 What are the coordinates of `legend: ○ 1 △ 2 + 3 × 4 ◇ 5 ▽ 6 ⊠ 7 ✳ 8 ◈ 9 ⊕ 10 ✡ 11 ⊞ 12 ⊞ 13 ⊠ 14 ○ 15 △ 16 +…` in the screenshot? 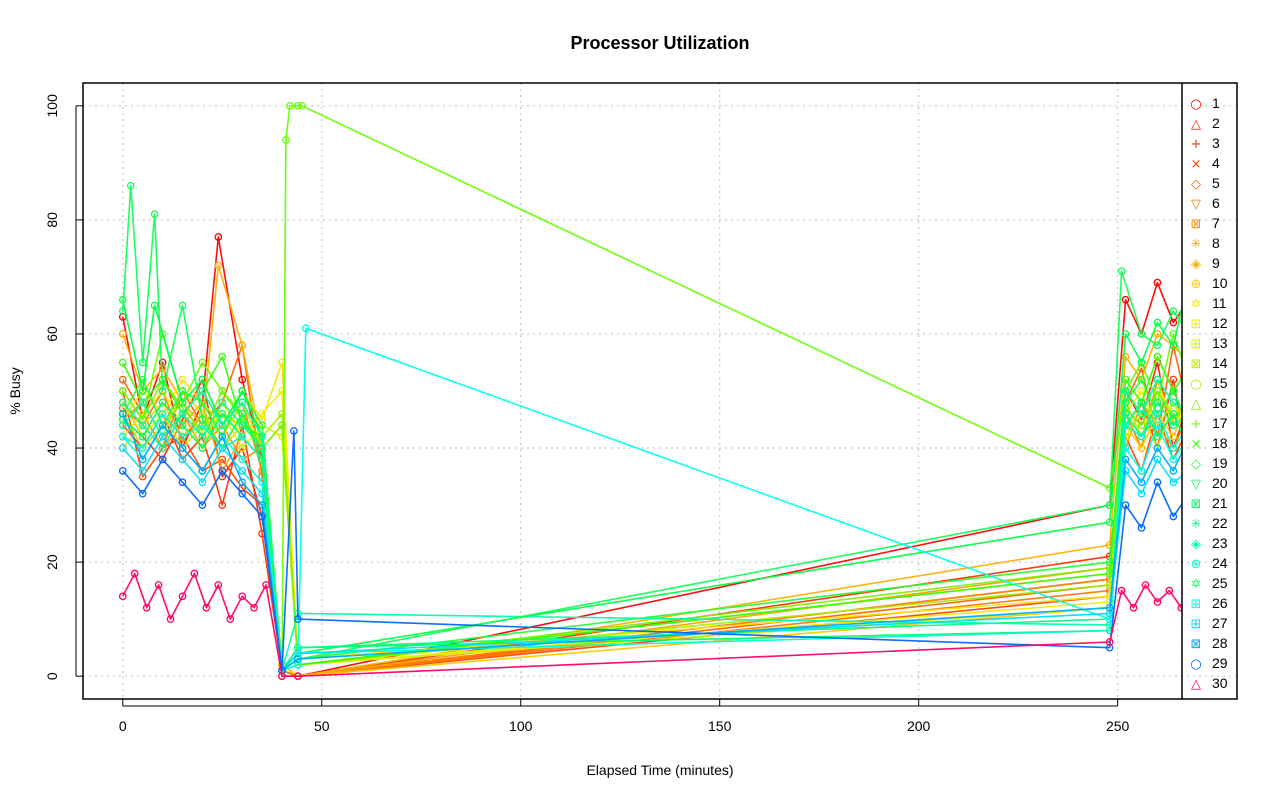 It's located at (1208, 393).